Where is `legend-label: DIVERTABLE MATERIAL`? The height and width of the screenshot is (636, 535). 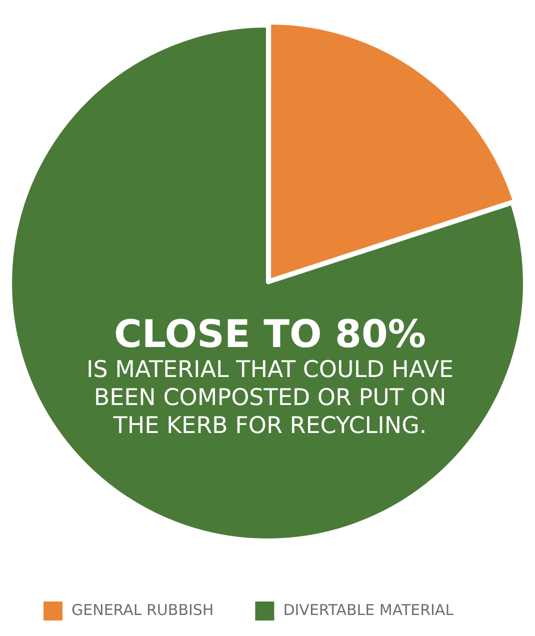
legend-label: DIVERTABLE MATERIAL is located at coordinates (368, 609).